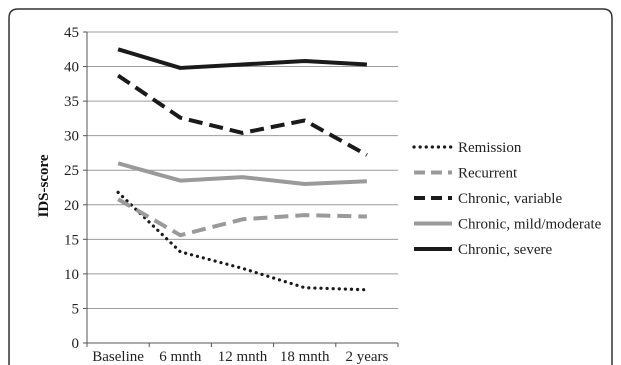  What do you see at coordinates (76, 309) in the screenshot?
I see `y-tick-label: 5` at bounding box center [76, 309].